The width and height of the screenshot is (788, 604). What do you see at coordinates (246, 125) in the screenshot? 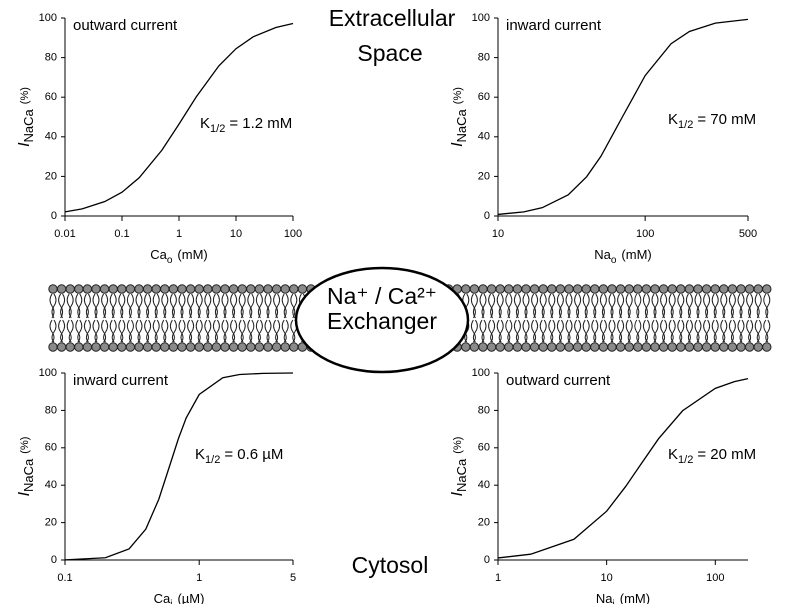
I see `k-half-label: K1/2 = 1.2 mM` at bounding box center [246, 125].